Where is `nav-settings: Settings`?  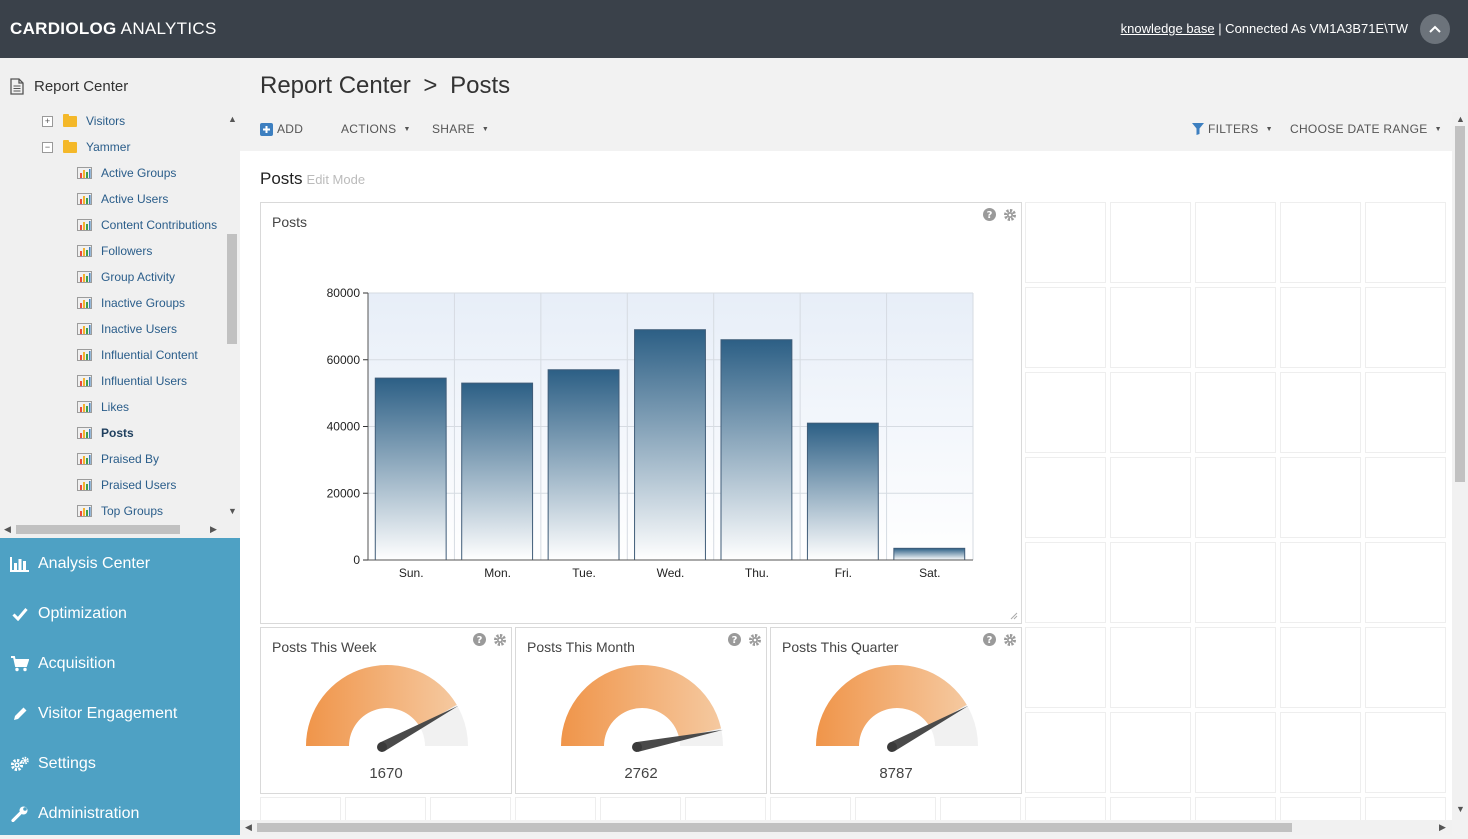 nav-settings: Settings is located at coordinates (120, 764).